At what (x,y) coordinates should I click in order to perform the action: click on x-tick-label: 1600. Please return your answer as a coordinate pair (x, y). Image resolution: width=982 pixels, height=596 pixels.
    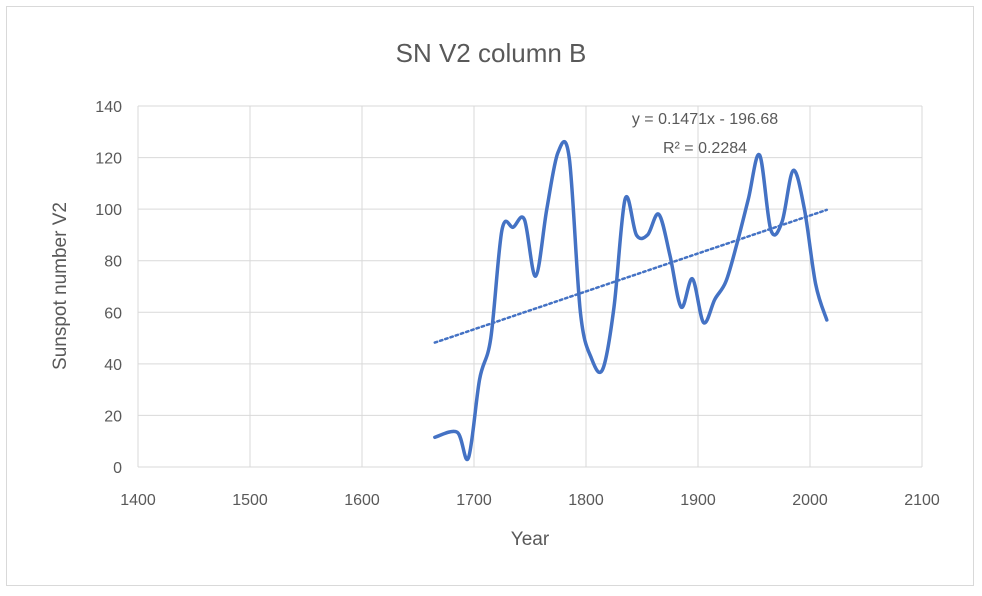
    Looking at the image, I should click on (362, 500).